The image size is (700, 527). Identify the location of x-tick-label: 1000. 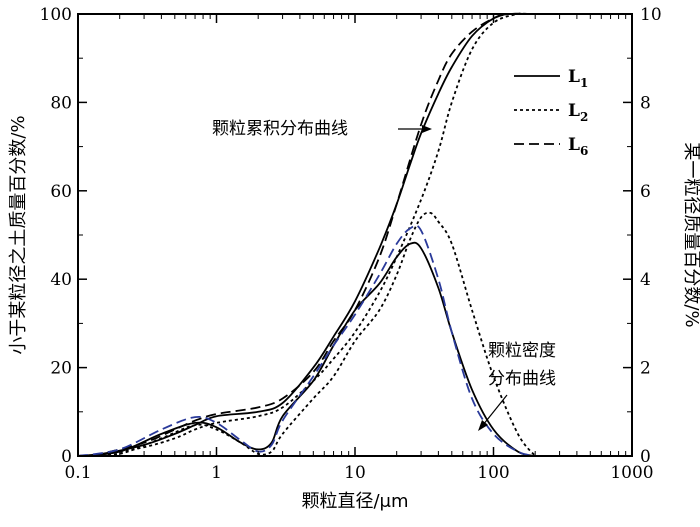
(631, 473).